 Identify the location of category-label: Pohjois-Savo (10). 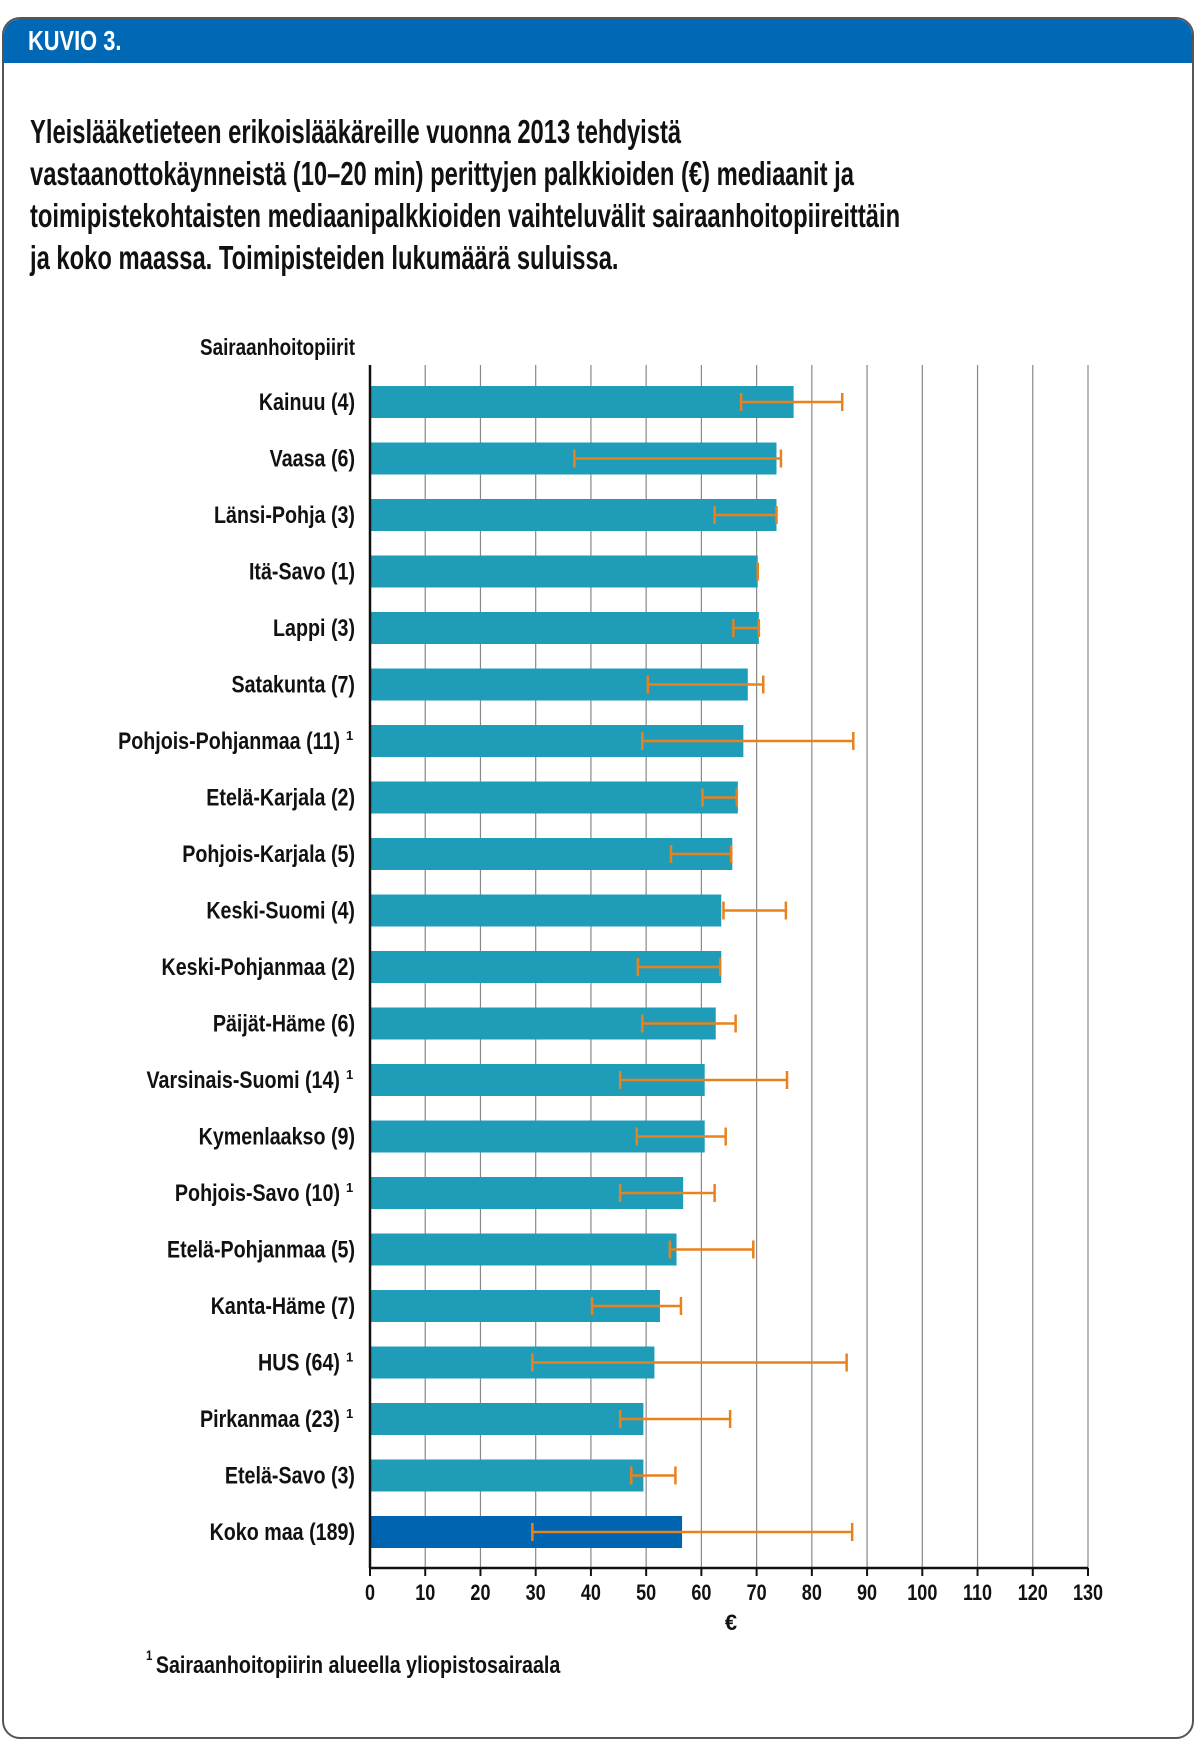
(257, 1192).